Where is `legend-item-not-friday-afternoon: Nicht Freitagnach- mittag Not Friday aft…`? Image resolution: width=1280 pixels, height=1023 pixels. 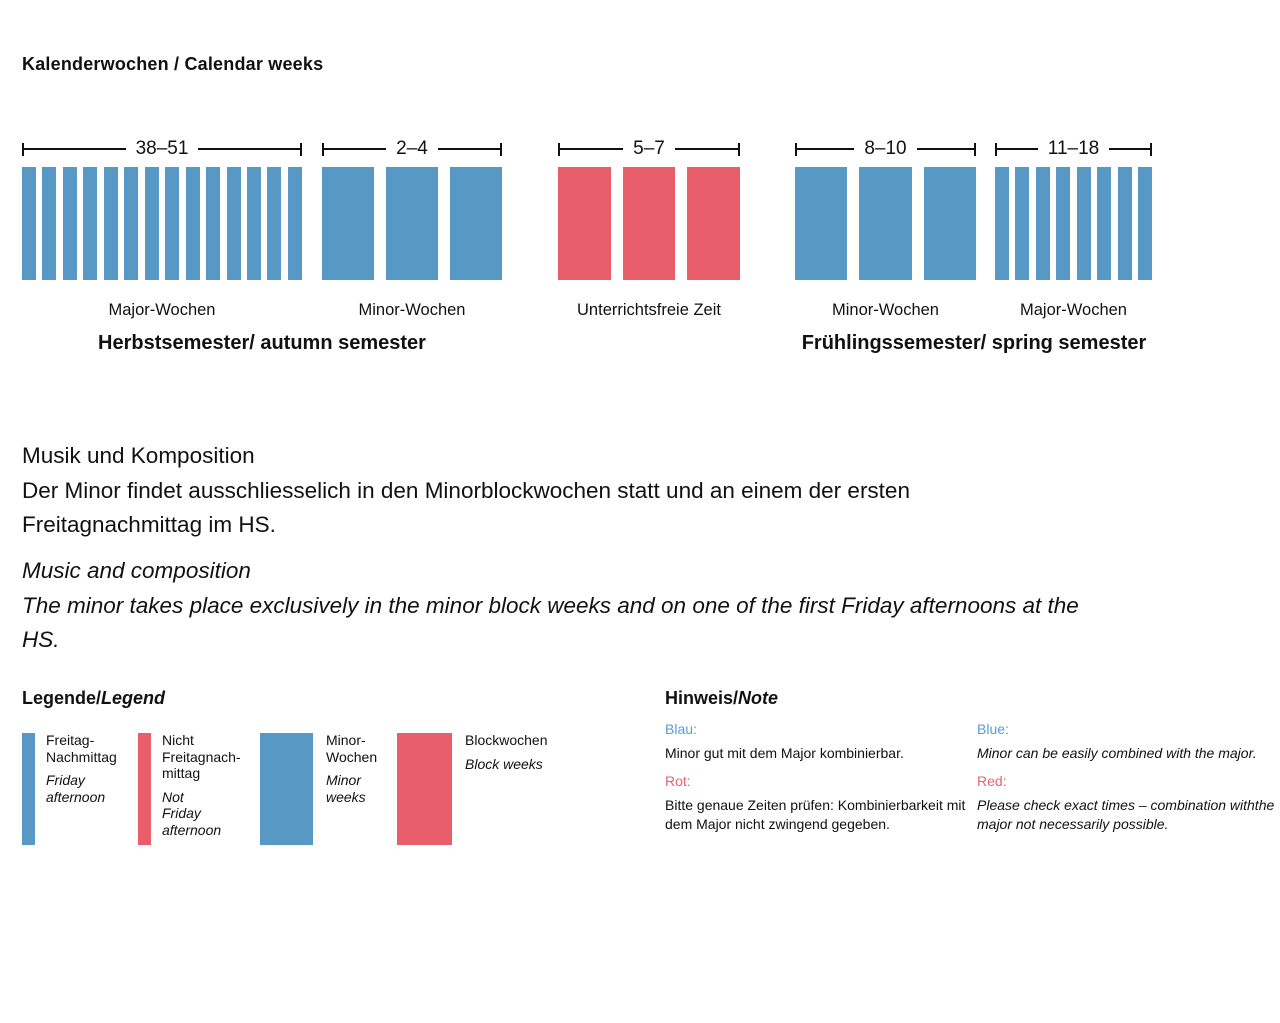 legend-item-not-friday-afternoon: Nicht Freitagnach- mittag Not Friday aft… is located at coordinates (210, 785).